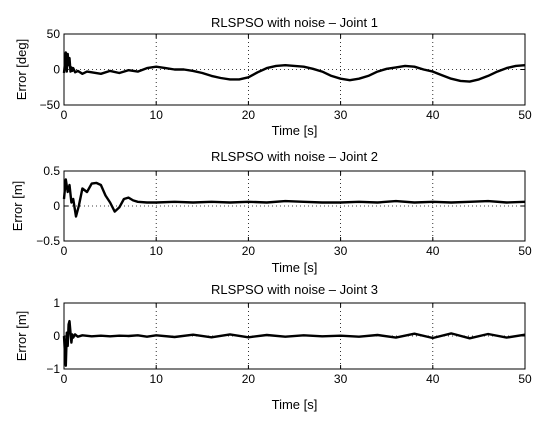 This screenshot has height=424, width=550. Describe the element at coordinates (294, 289) in the screenshot. I see `chart-title: RLSPSO with noise – Joint 3` at that location.